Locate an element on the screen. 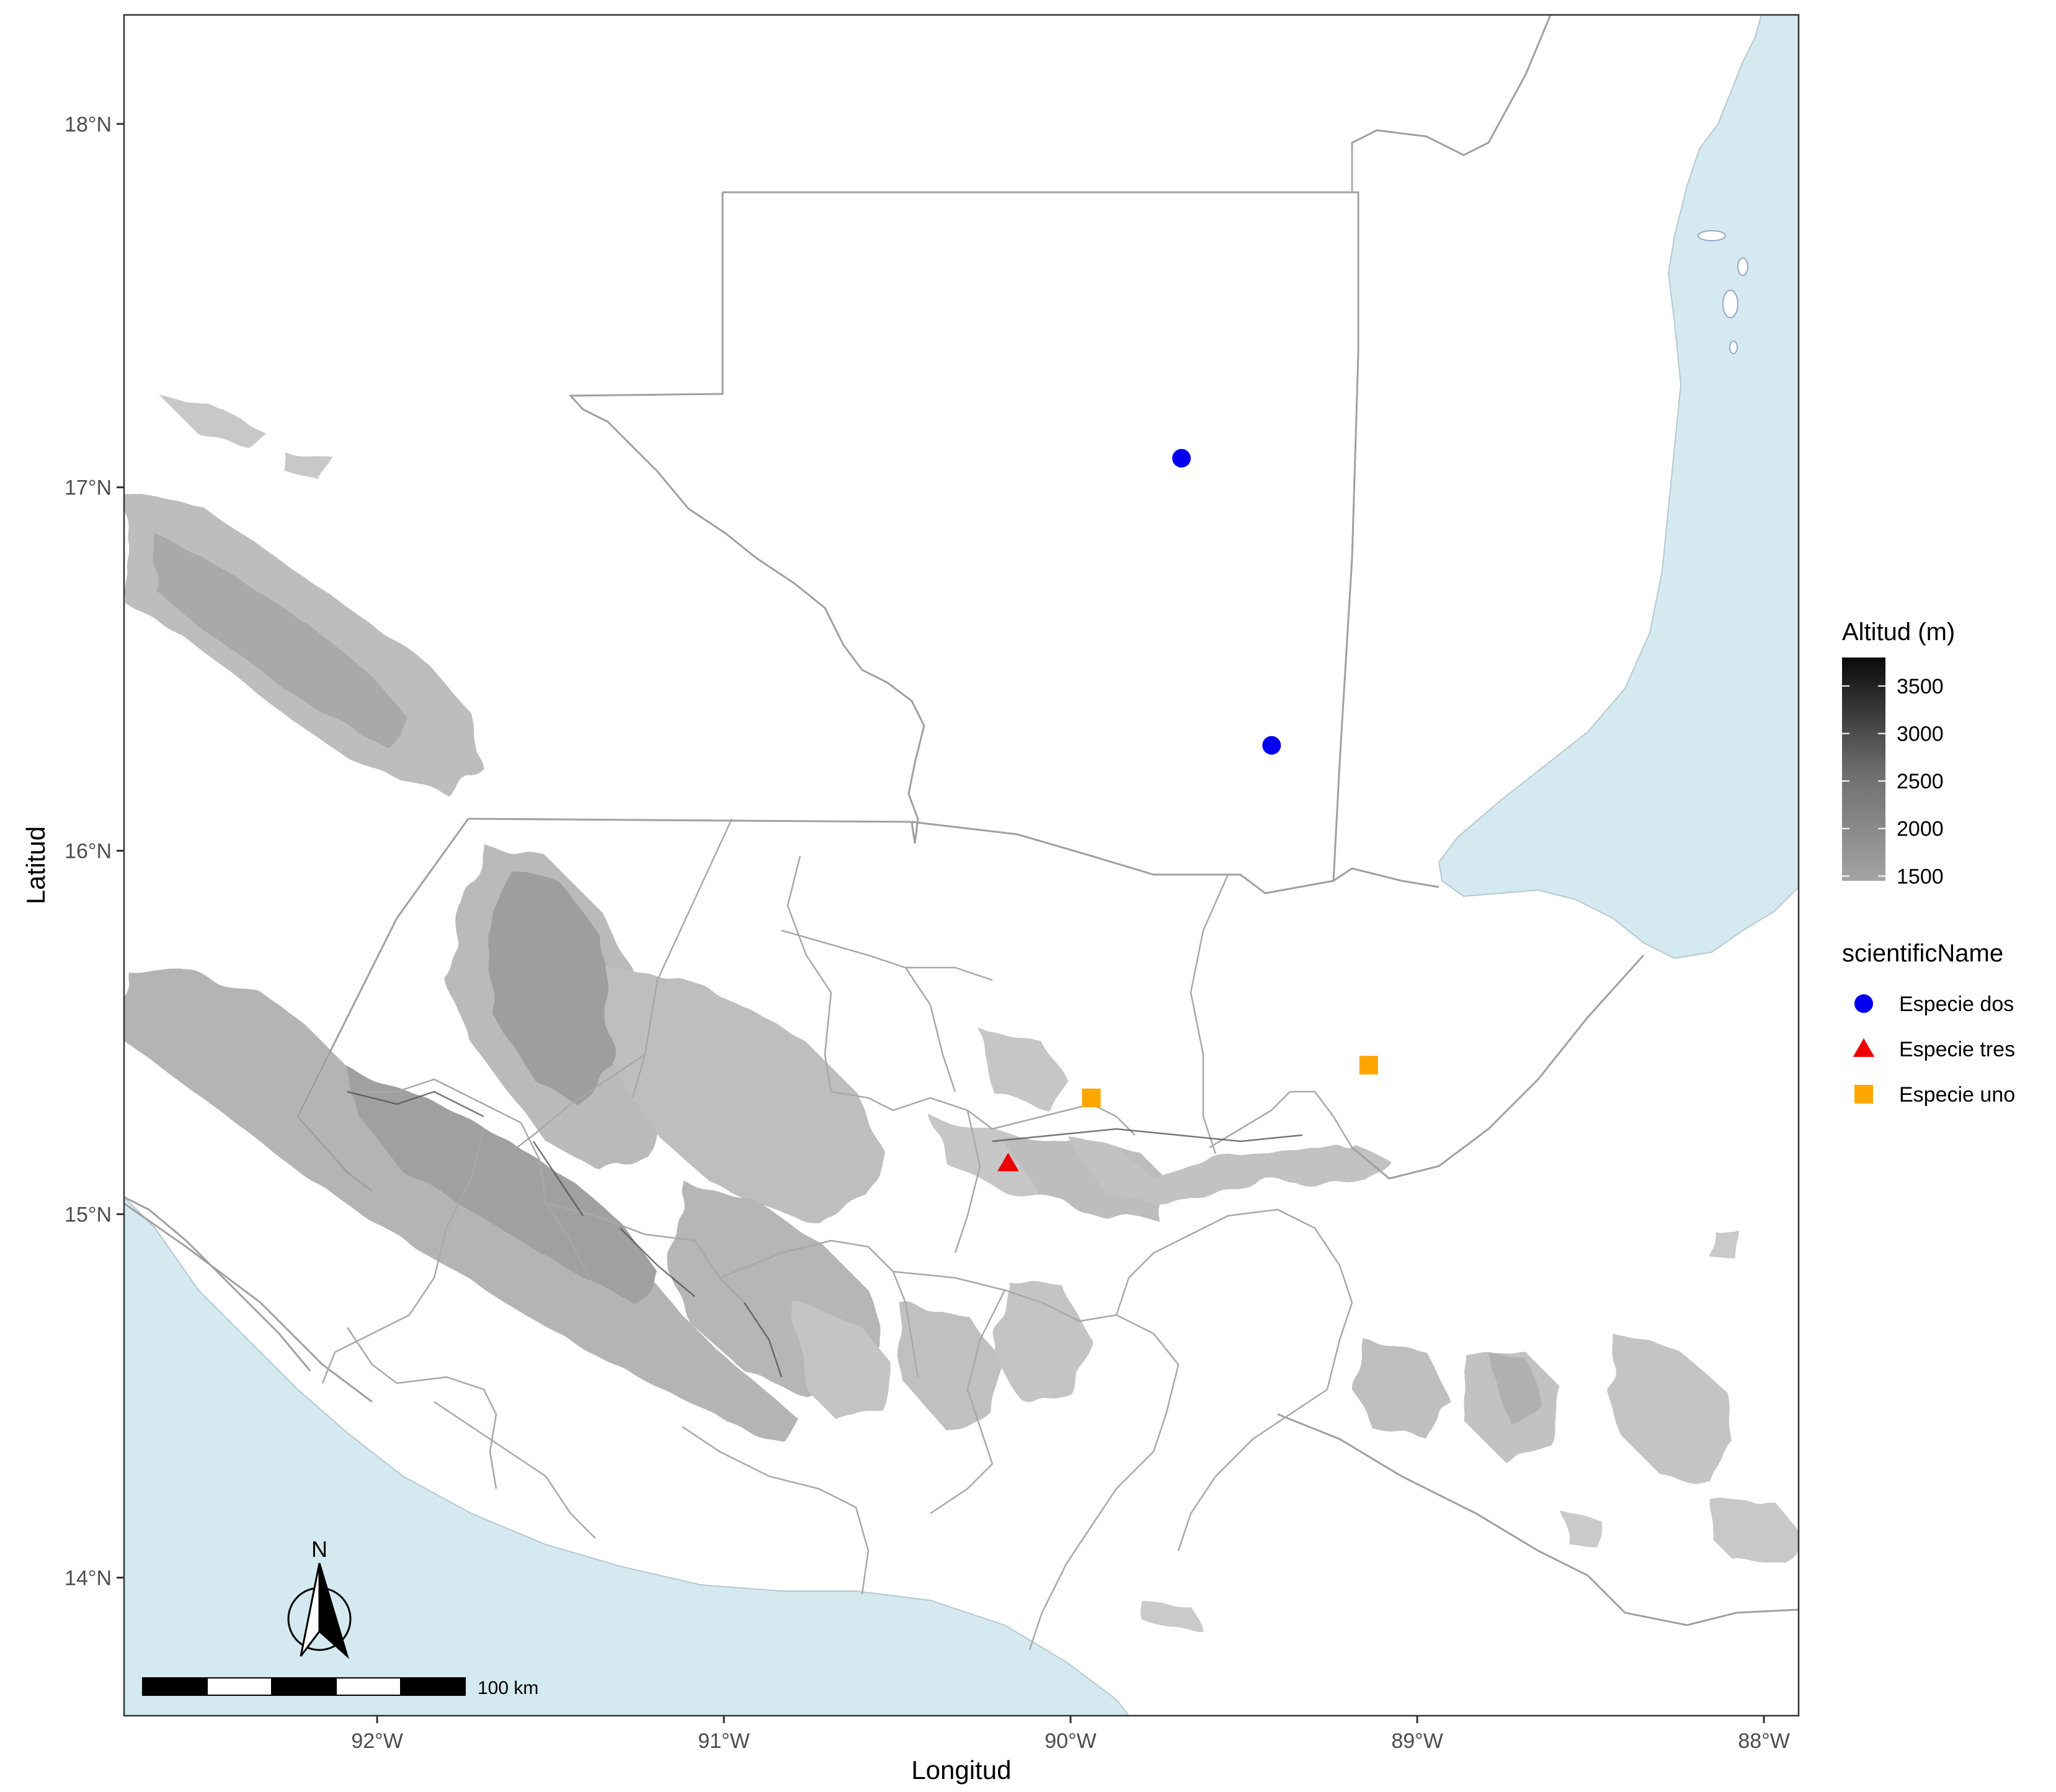 This screenshot has width=2056, height=1792. legend-label-especie-uno: Especie uno is located at coordinates (1957, 1095).